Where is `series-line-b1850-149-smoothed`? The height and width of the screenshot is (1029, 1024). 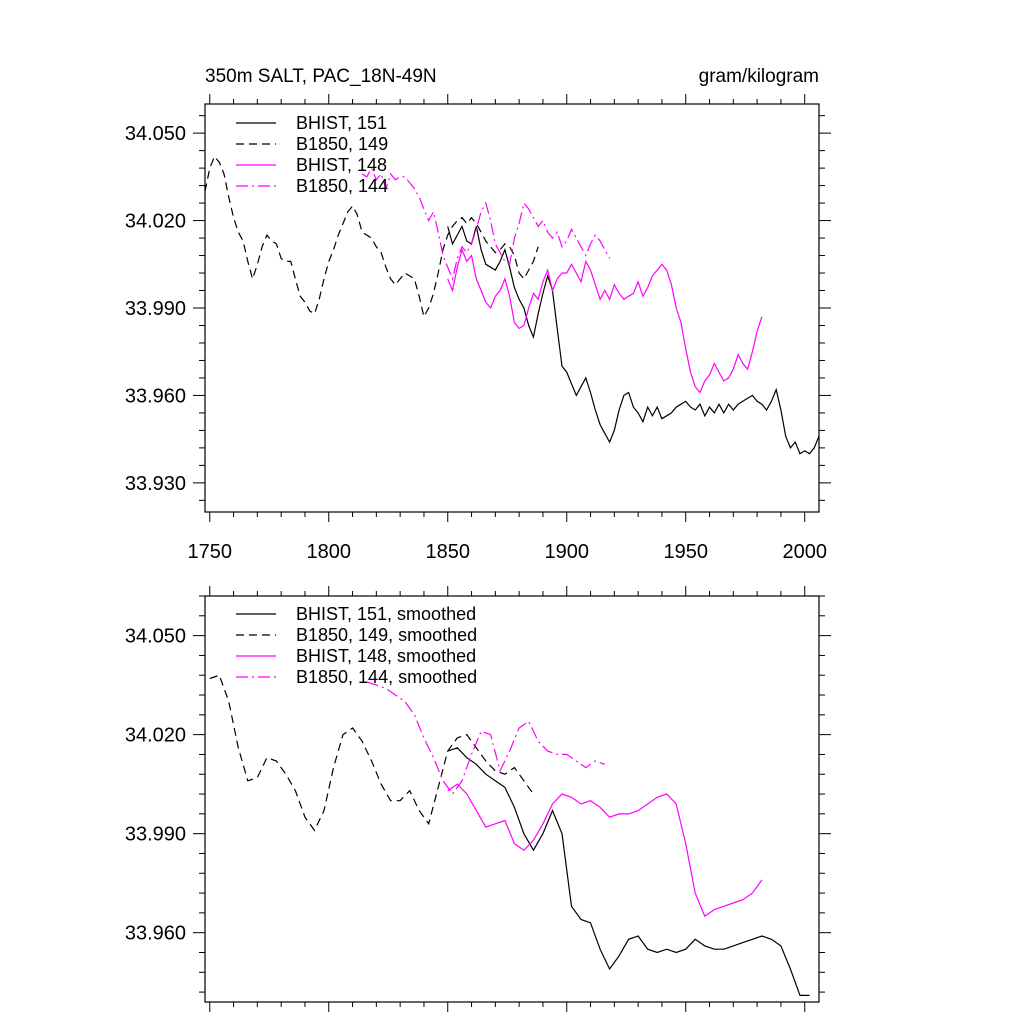
series-line-b1850-149-smoothed is located at coordinates (371, 753).